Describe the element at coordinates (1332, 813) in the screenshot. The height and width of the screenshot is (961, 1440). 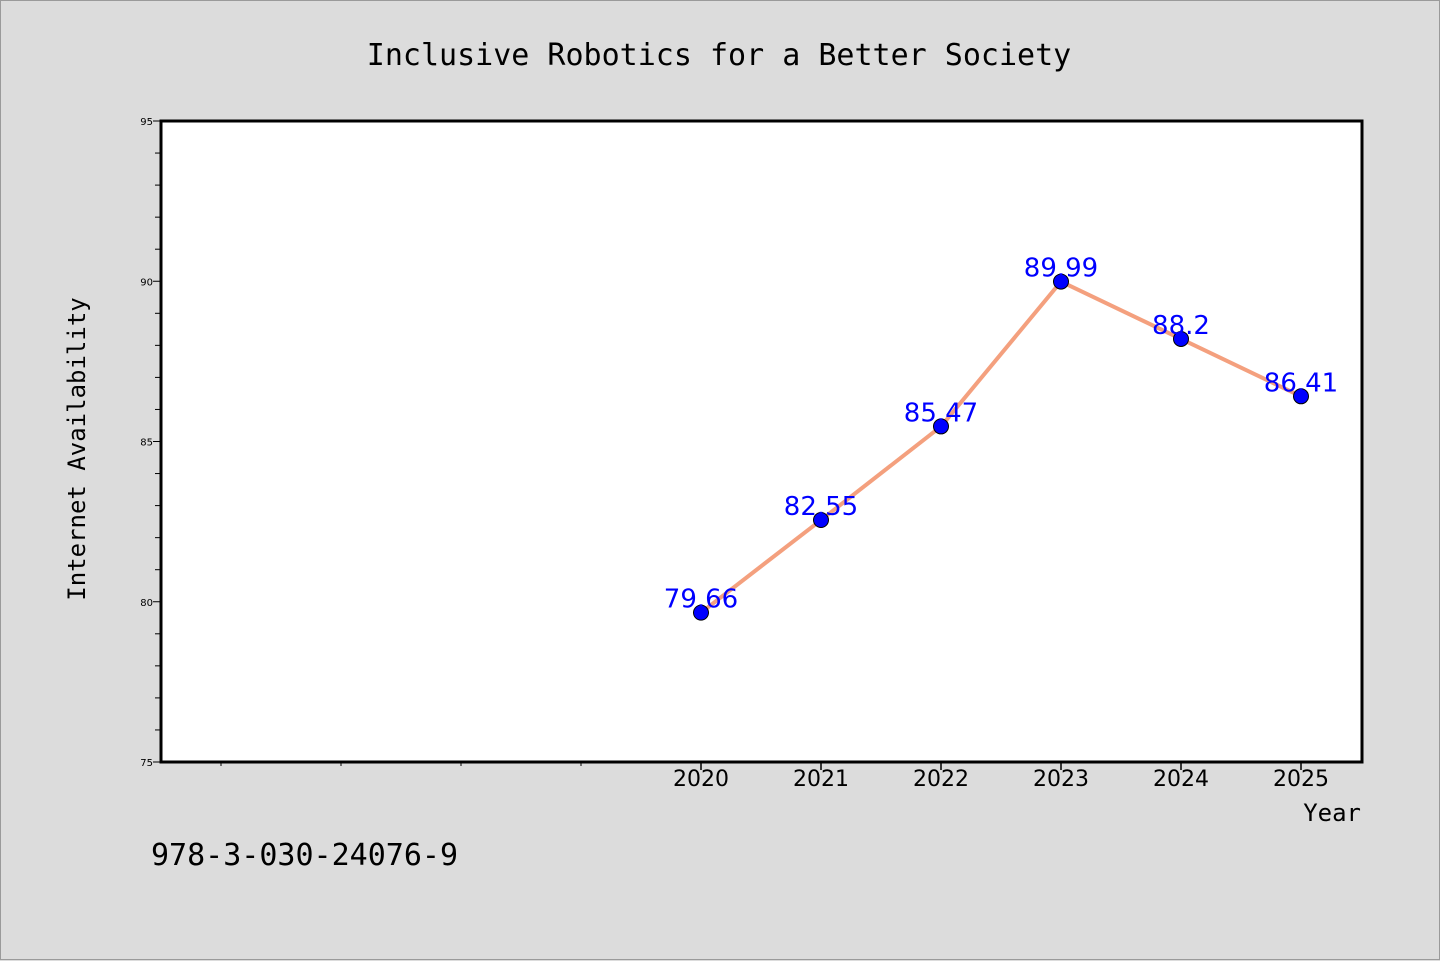
I see `x-axis-label: Year` at that location.